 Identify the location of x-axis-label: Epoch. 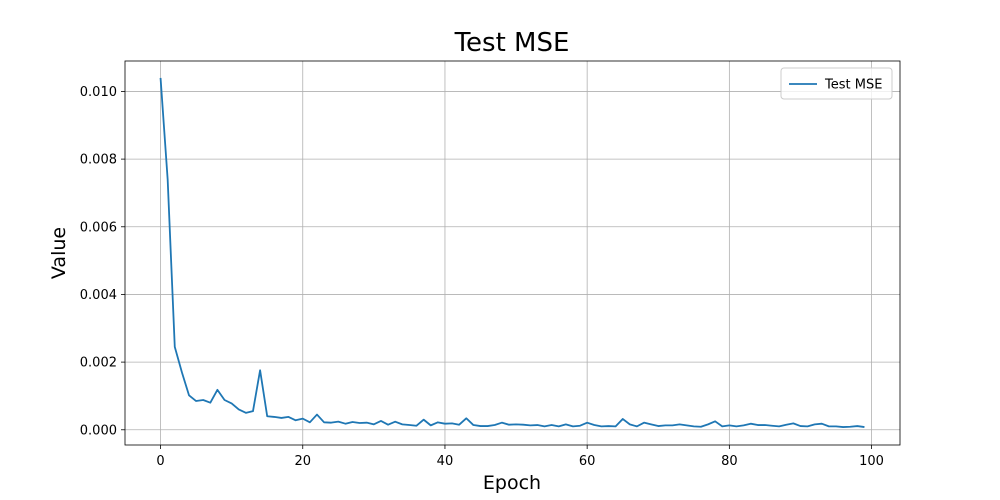
(512, 483).